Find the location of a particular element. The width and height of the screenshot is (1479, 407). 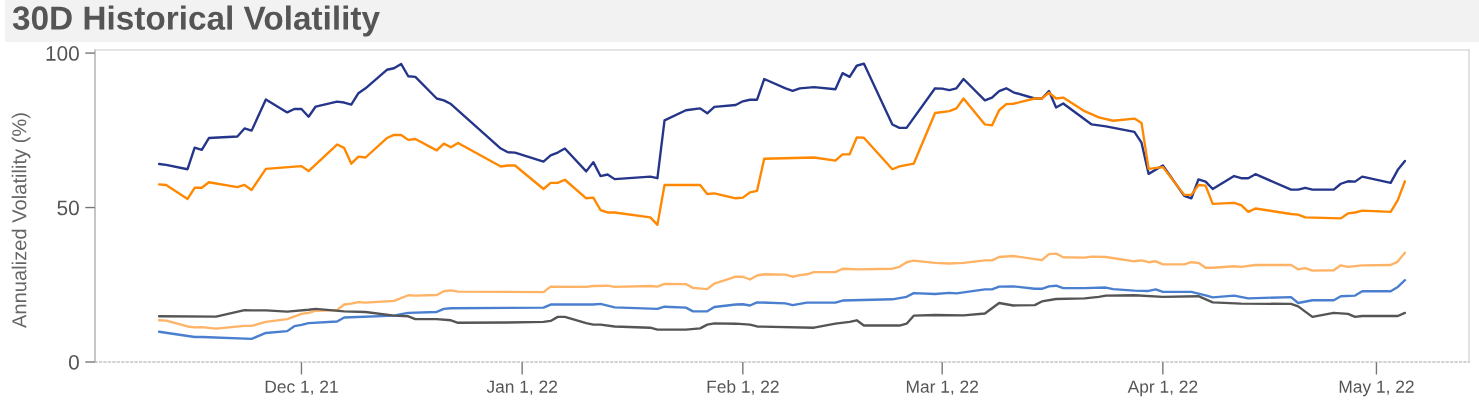

chart-title: 30D Historical Volatility is located at coordinates (196, 21).